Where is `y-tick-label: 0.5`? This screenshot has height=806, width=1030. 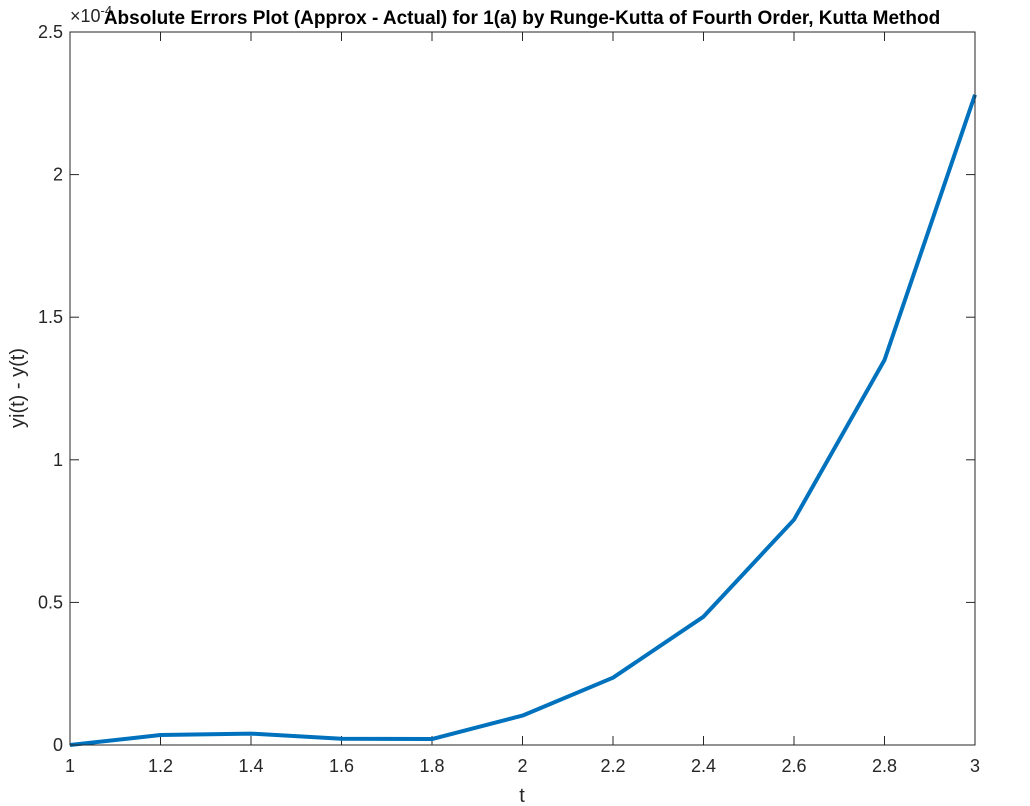 y-tick-label: 0.5 is located at coordinates (50, 602).